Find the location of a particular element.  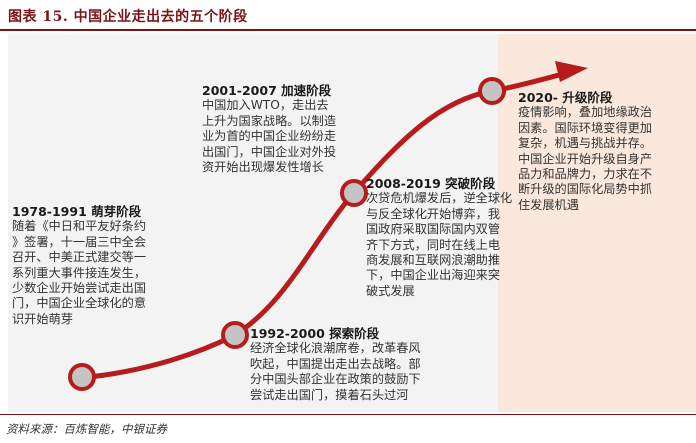

stage-title: 2001-2007 加速阶段 is located at coordinates (267, 90).